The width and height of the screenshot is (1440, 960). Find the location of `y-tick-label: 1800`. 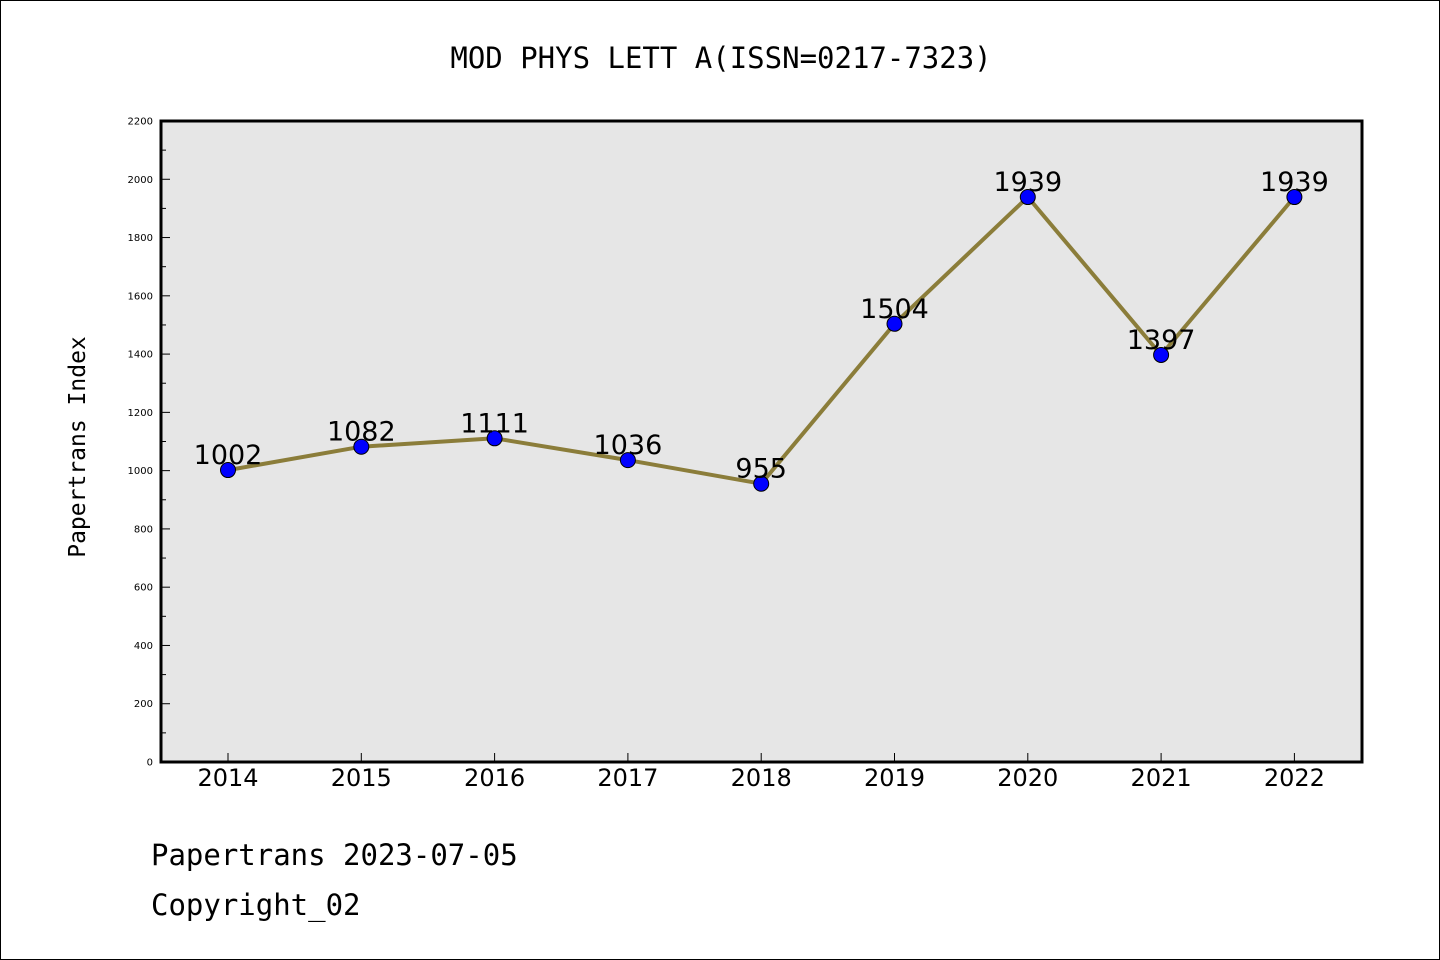

y-tick-label: 1800 is located at coordinates (140, 238).